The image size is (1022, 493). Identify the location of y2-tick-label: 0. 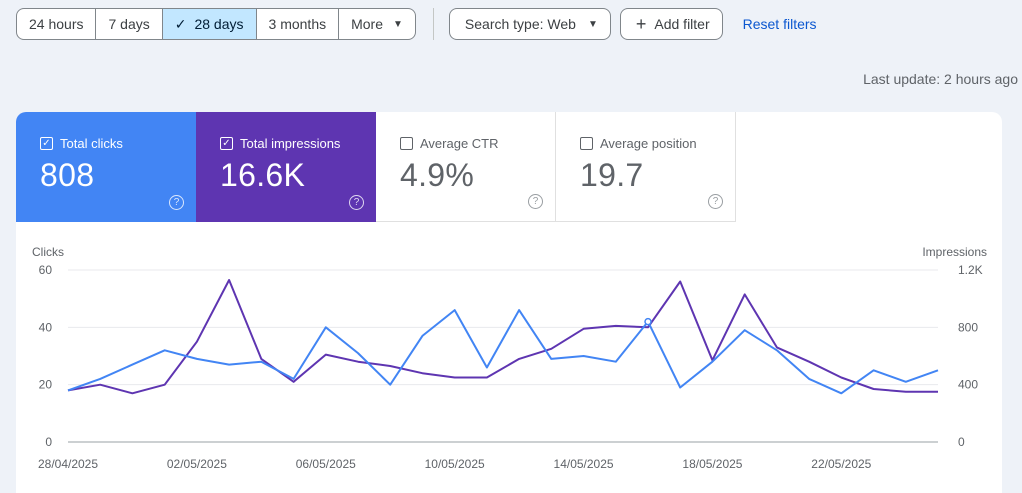
(961, 442).